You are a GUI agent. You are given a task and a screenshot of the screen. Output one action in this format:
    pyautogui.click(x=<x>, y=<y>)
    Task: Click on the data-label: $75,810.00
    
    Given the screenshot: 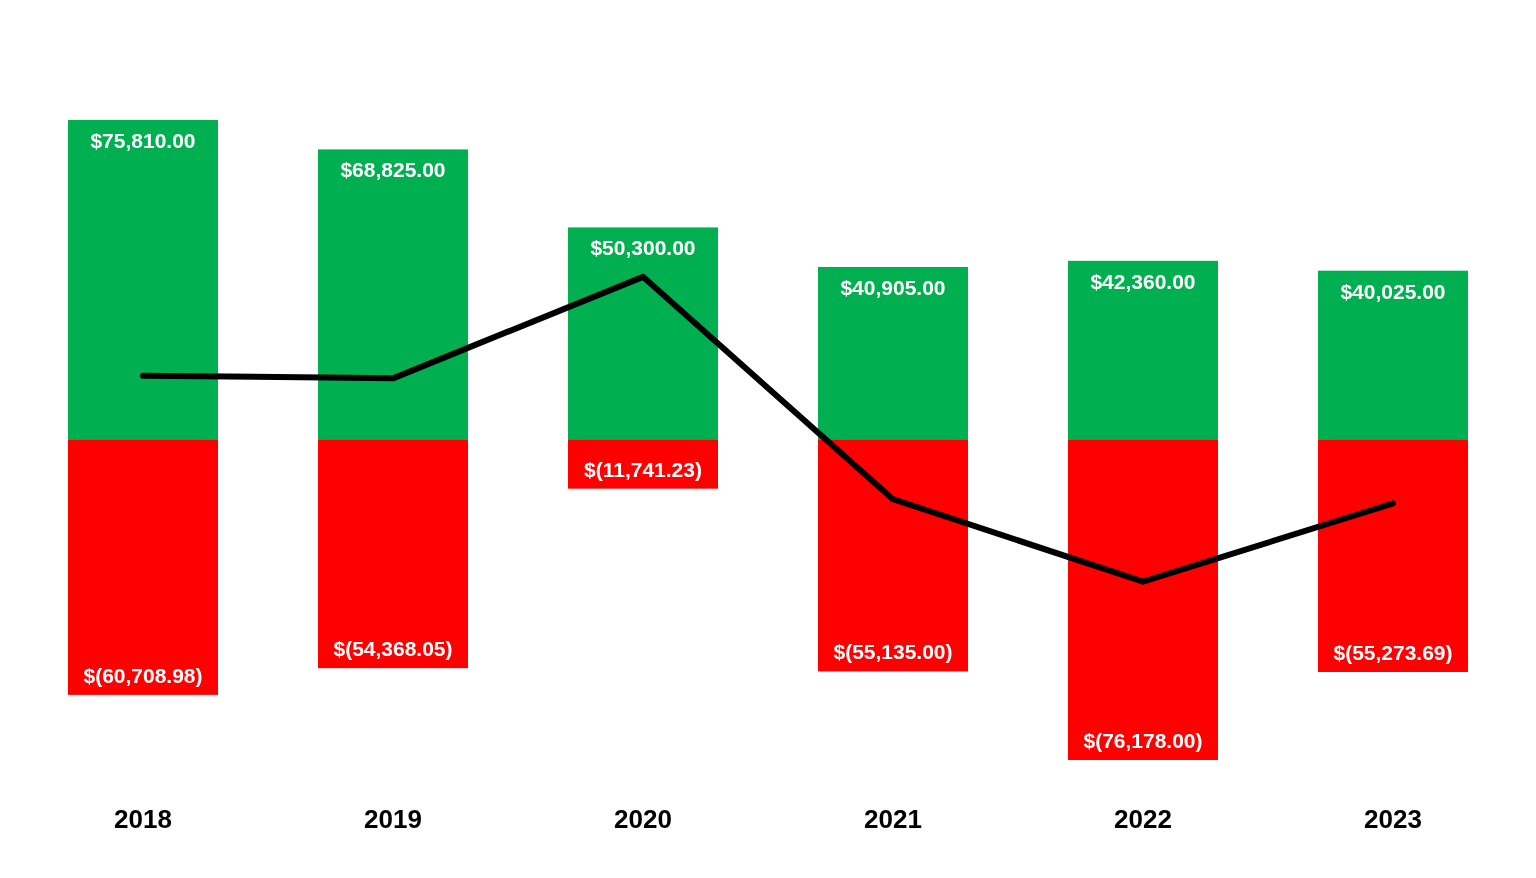 What is the action you would take?
    pyautogui.click(x=143, y=140)
    